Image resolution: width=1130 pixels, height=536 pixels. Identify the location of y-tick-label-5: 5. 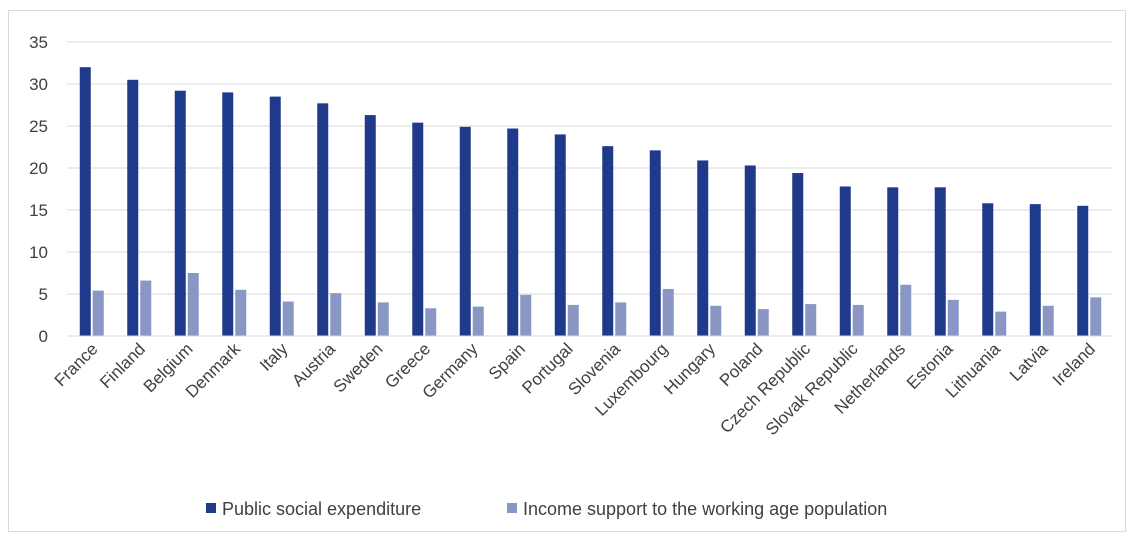
(43, 294).